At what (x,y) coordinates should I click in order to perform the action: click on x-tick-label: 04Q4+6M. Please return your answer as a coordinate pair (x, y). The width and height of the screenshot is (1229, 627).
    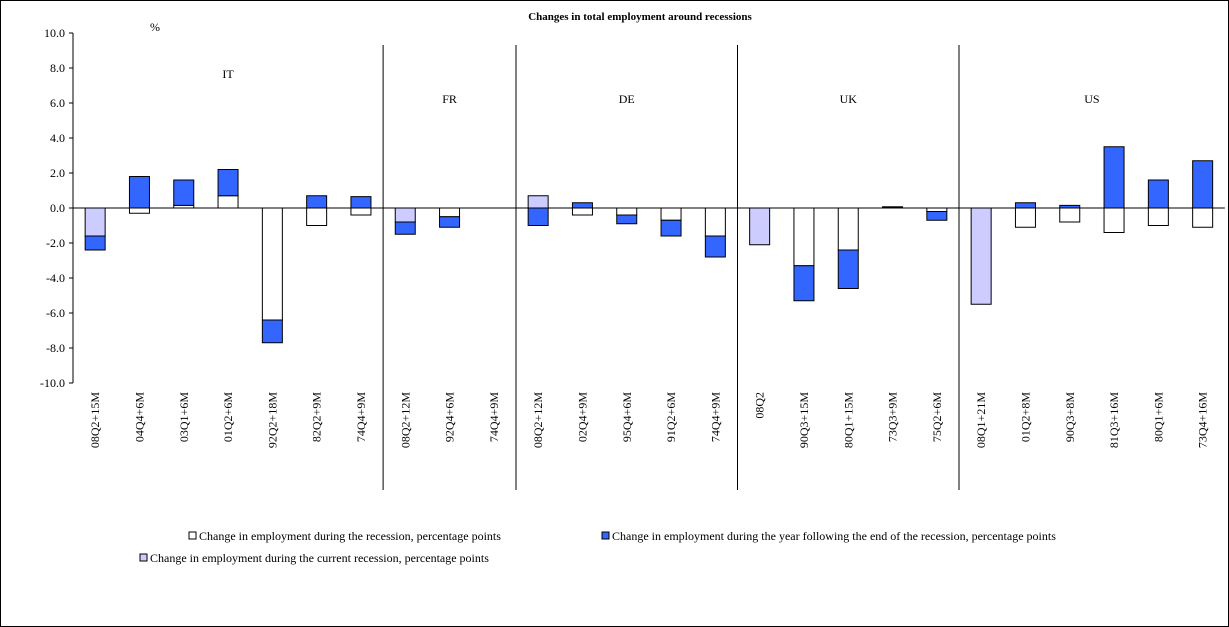
    Looking at the image, I should click on (139, 417).